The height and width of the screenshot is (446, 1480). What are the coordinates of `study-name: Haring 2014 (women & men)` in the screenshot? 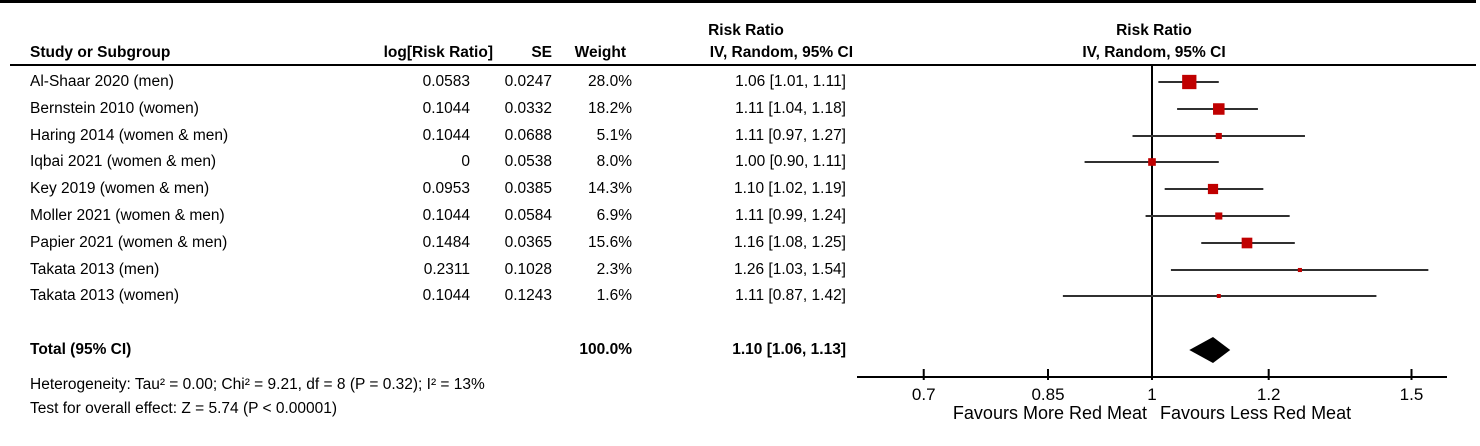 It's located at (129, 135).